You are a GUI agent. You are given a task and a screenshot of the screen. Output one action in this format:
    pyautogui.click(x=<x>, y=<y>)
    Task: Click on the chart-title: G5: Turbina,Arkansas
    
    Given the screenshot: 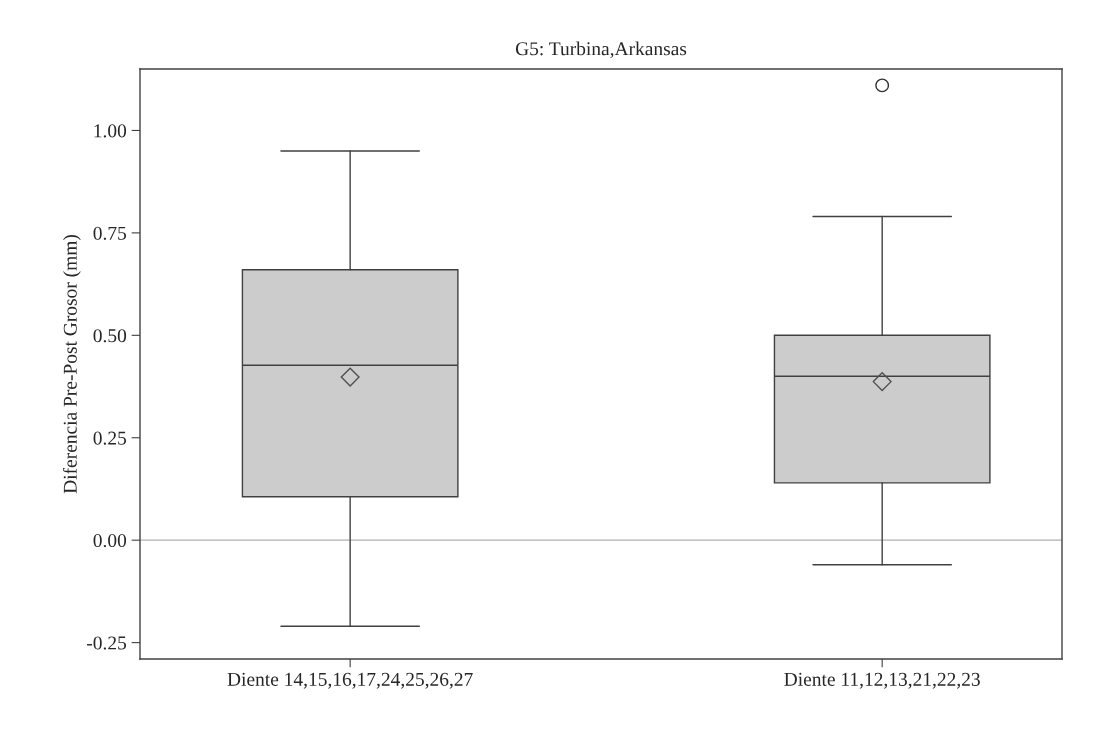 What is the action you would take?
    pyautogui.click(x=601, y=50)
    